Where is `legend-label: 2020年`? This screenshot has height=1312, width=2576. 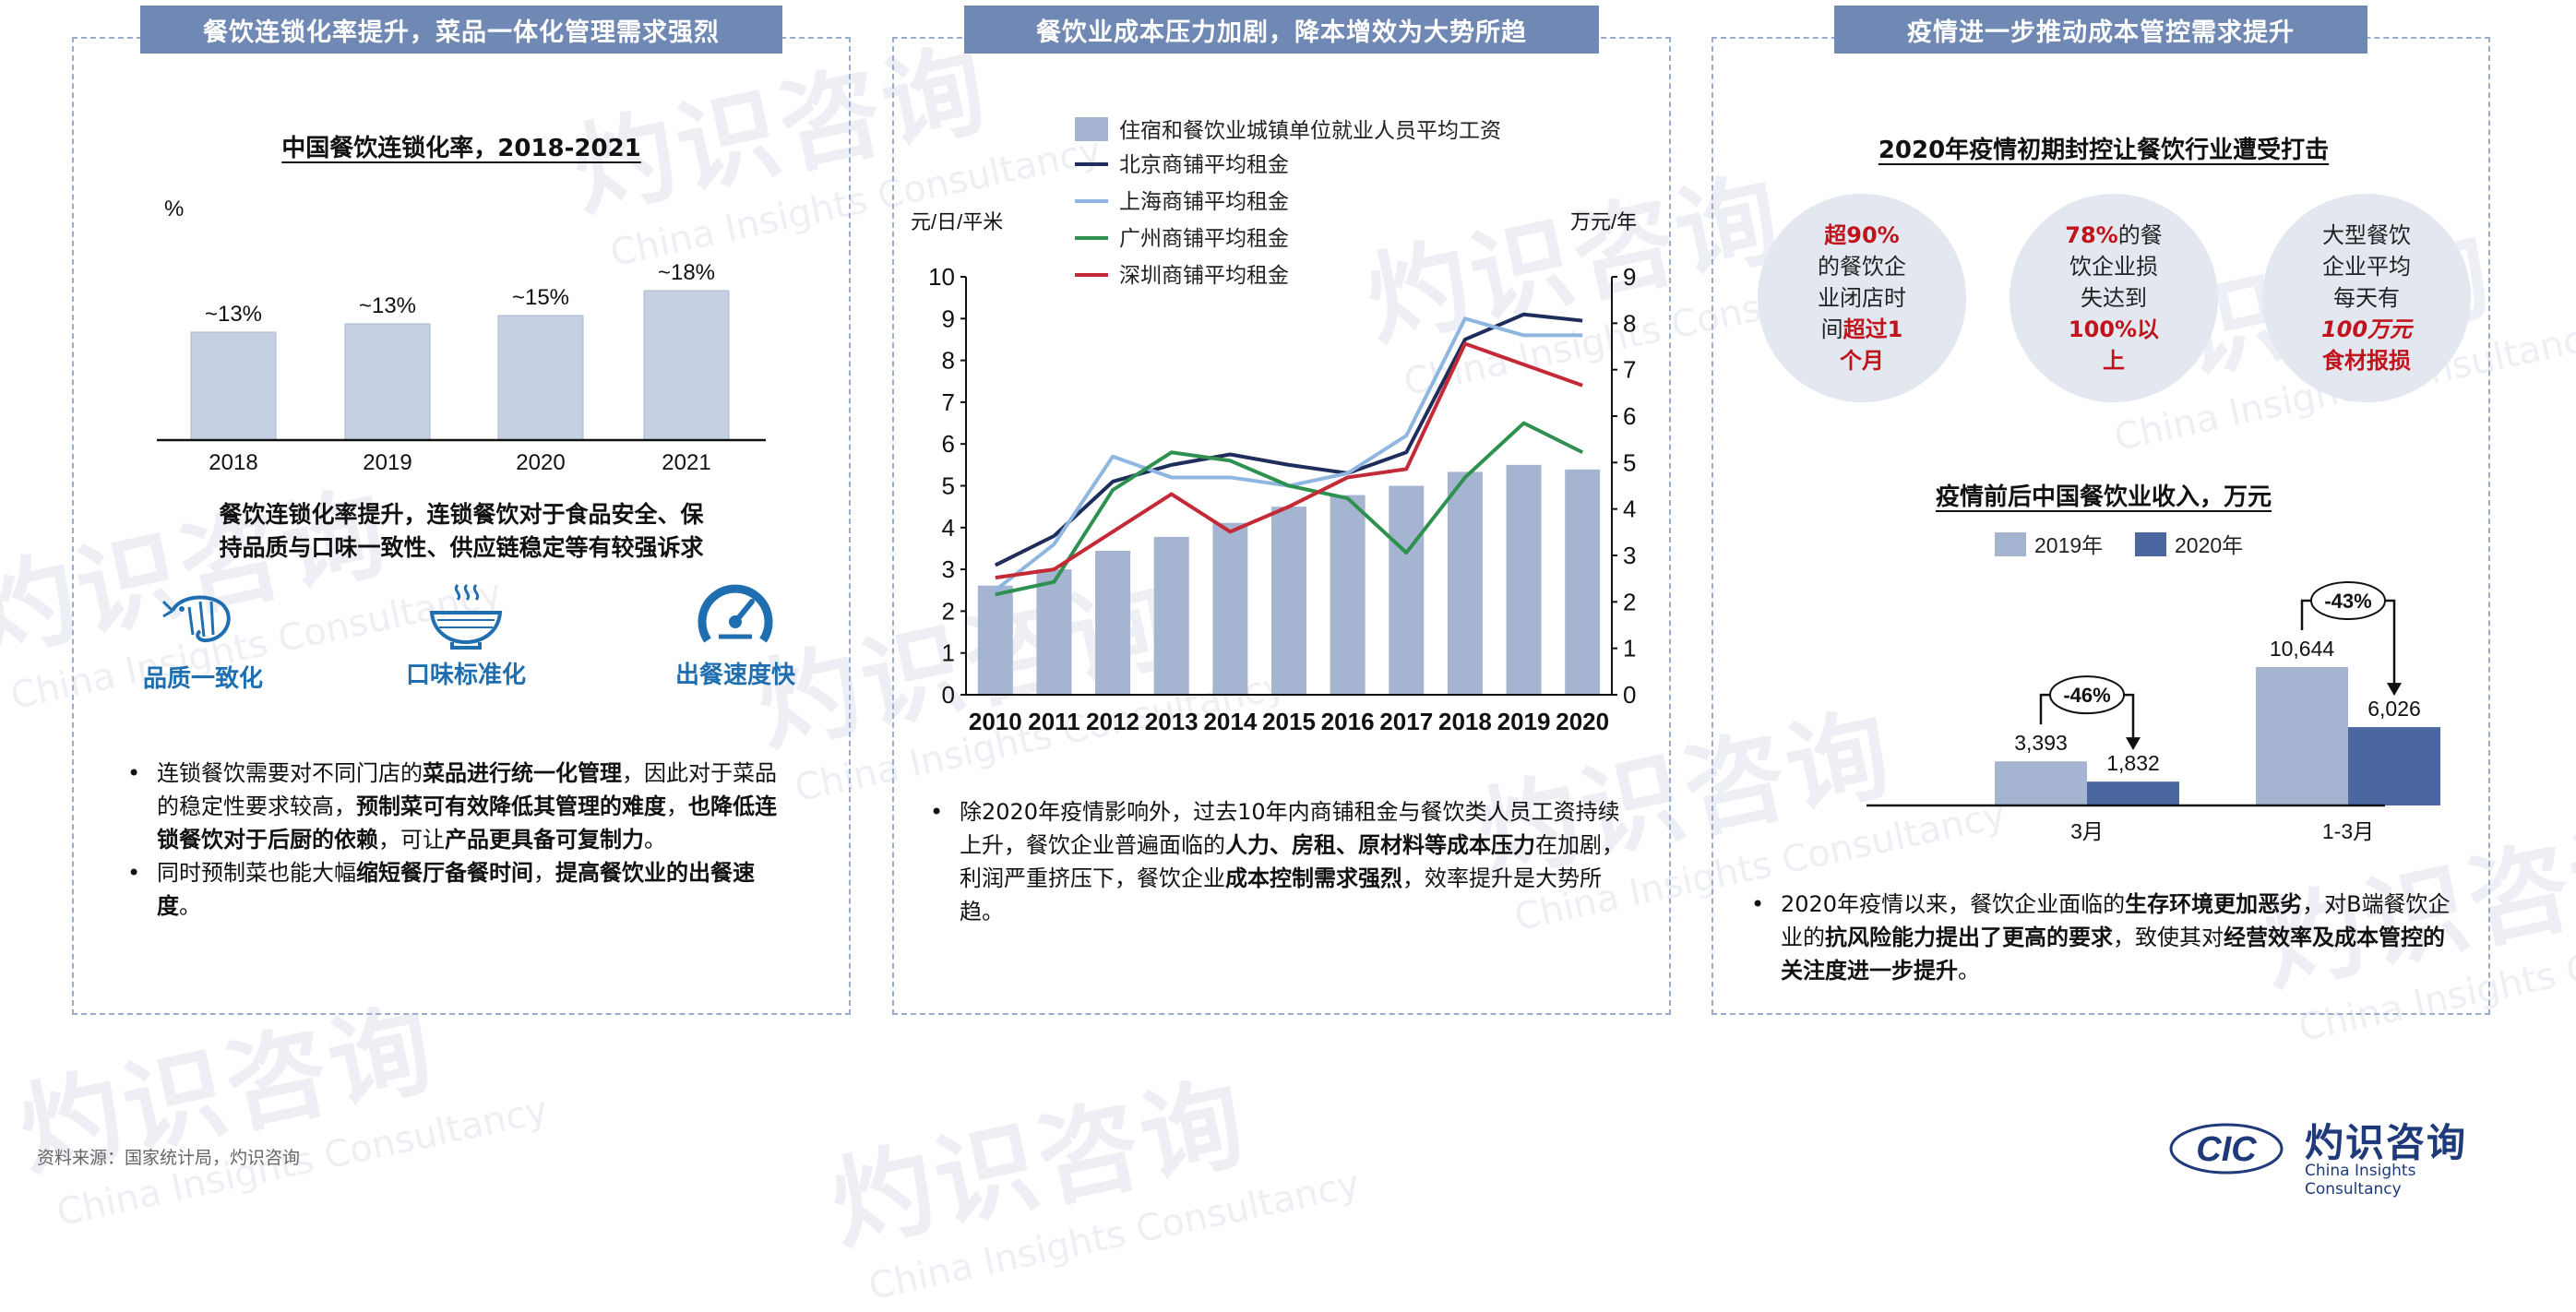
legend-label: 2020年 is located at coordinates (2209, 545).